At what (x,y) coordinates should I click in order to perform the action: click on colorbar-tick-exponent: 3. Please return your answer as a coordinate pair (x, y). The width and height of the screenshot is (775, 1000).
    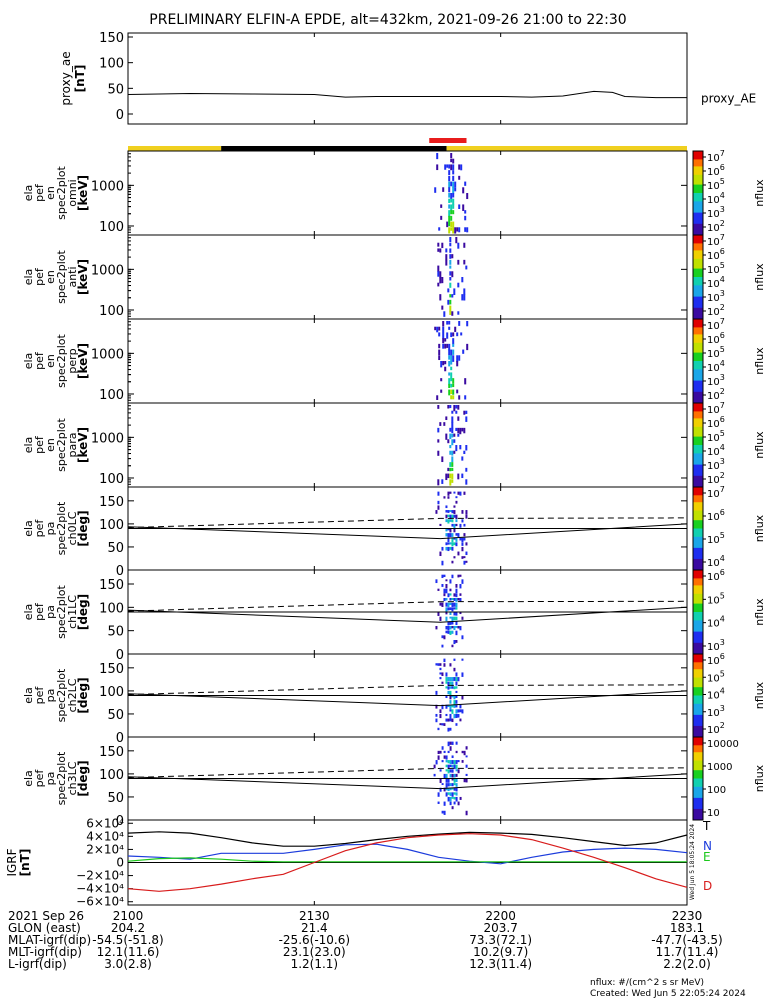
    Looking at the image, I should click on (722, 708).